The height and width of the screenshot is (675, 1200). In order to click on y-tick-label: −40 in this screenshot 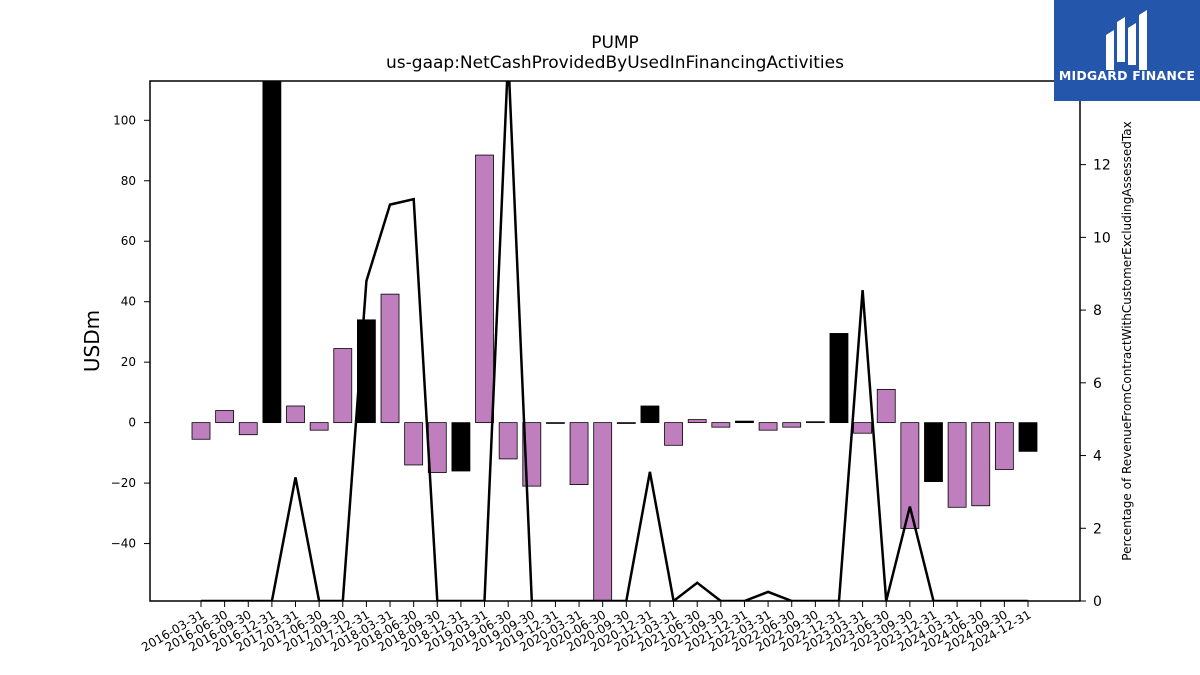, I will do `click(123, 544)`.